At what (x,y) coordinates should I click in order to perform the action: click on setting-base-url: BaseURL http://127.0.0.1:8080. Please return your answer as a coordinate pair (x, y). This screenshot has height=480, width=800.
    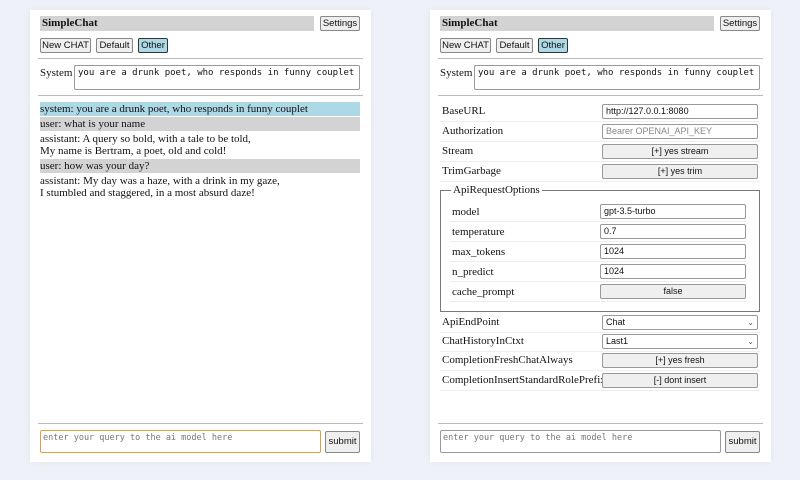
    Looking at the image, I should click on (600, 112).